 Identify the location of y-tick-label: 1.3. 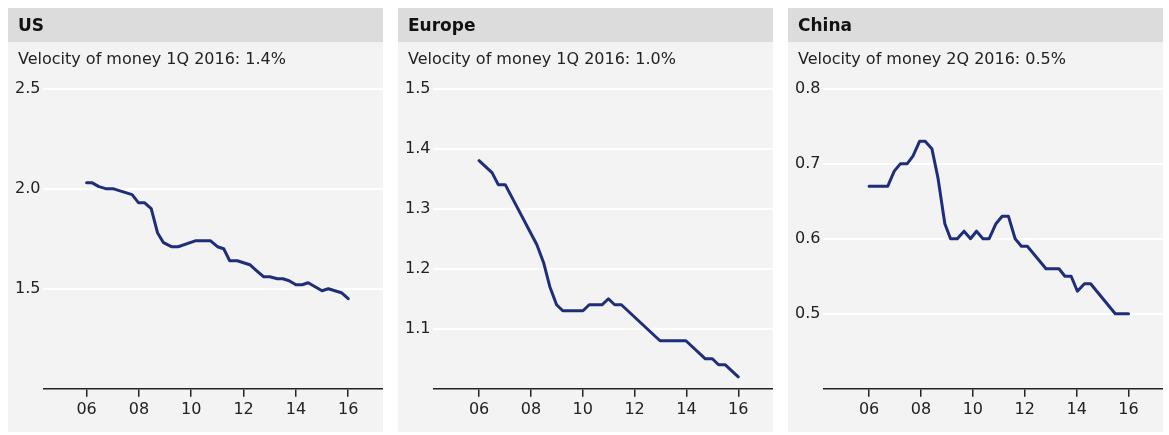
(417, 207).